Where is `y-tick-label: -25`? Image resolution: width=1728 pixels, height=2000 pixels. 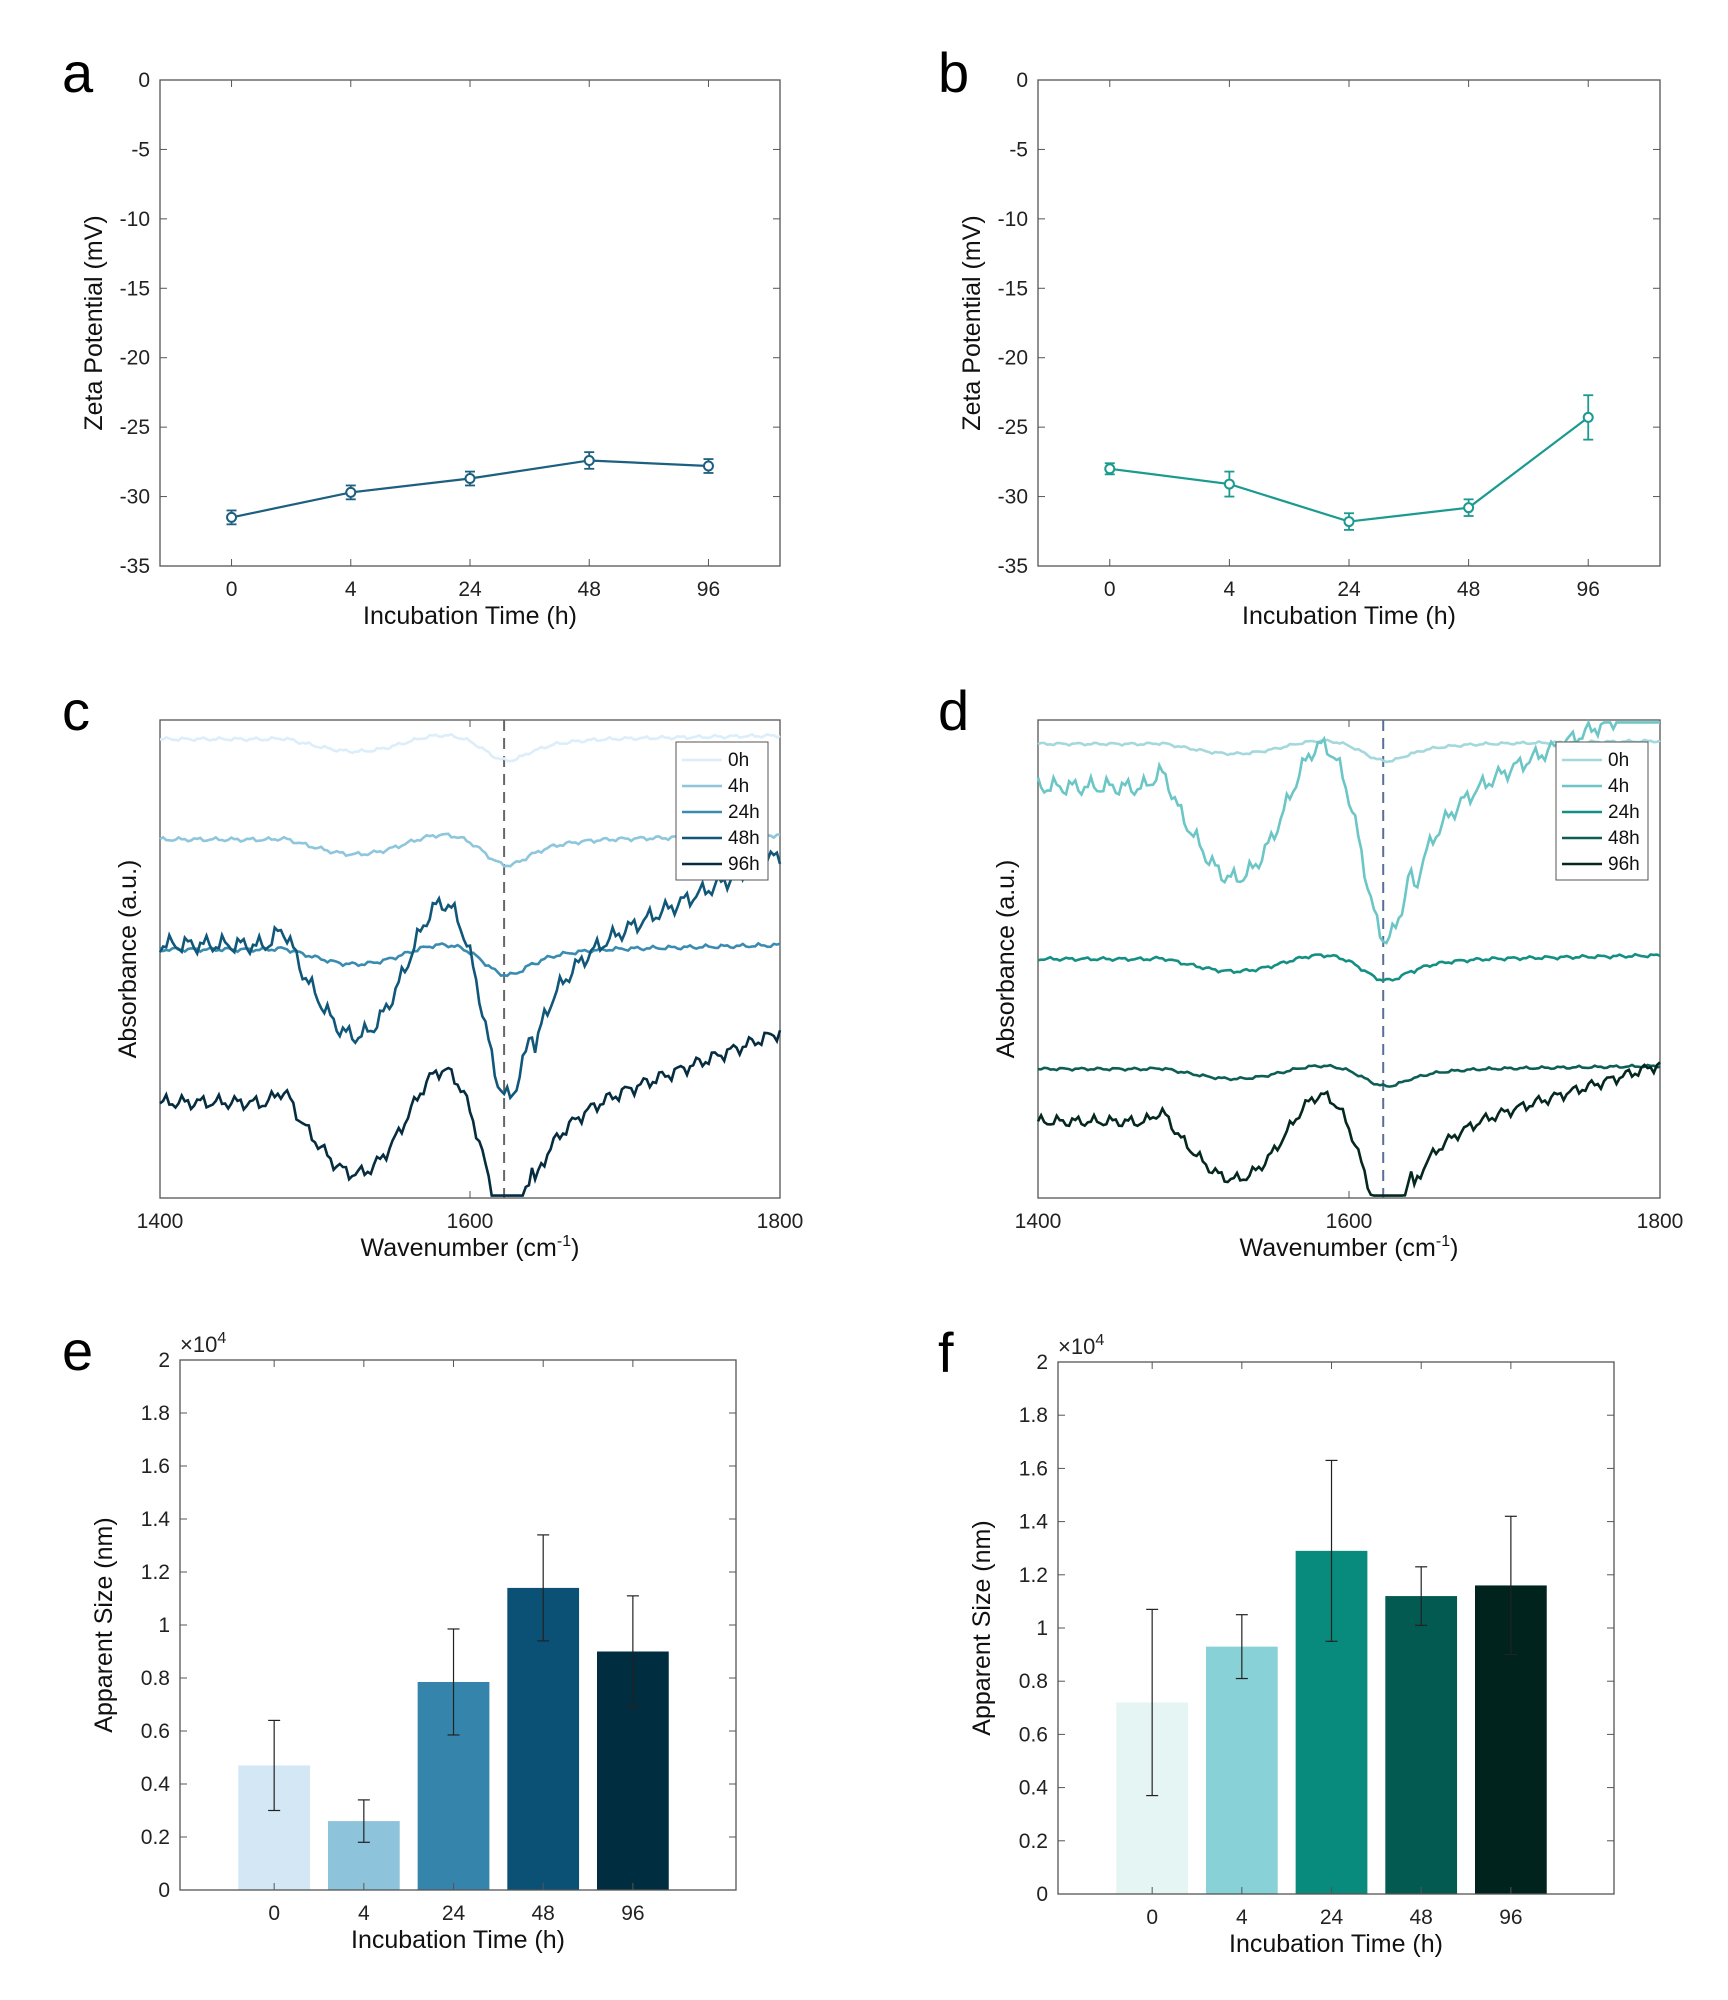 y-tick-label: -25 is located at coordinates (1013, 427).